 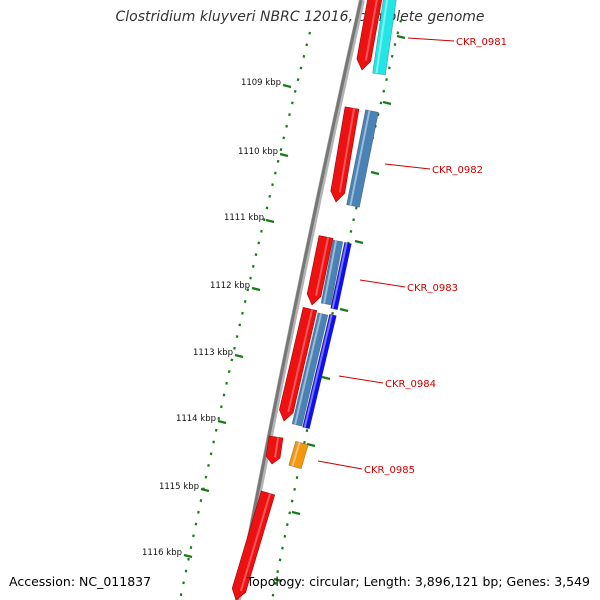 I want to click on gene-label: CKR_0981, so click(x=481, y=42).